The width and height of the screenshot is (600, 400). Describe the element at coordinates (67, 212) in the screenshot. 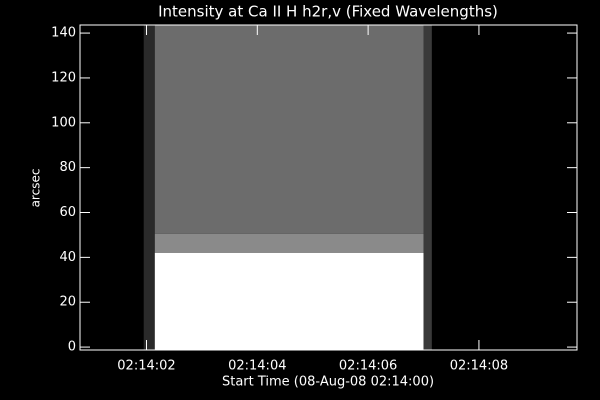

I see `y-tick-label: 60` at that location.